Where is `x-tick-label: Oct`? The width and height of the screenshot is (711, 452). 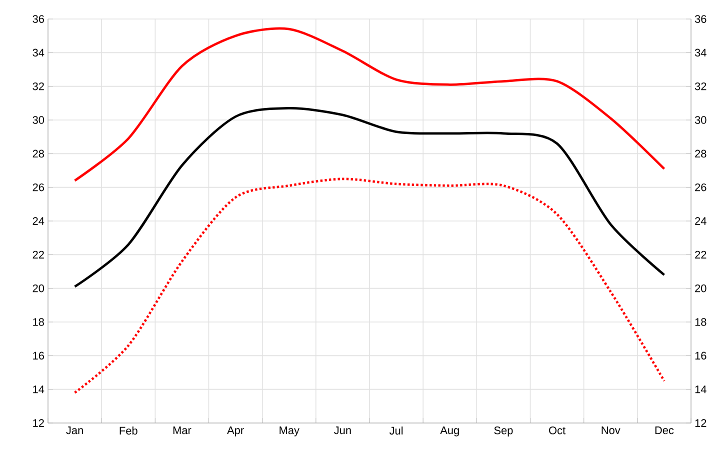
x-tick-label: Oct is located at coordinates (557, 430).